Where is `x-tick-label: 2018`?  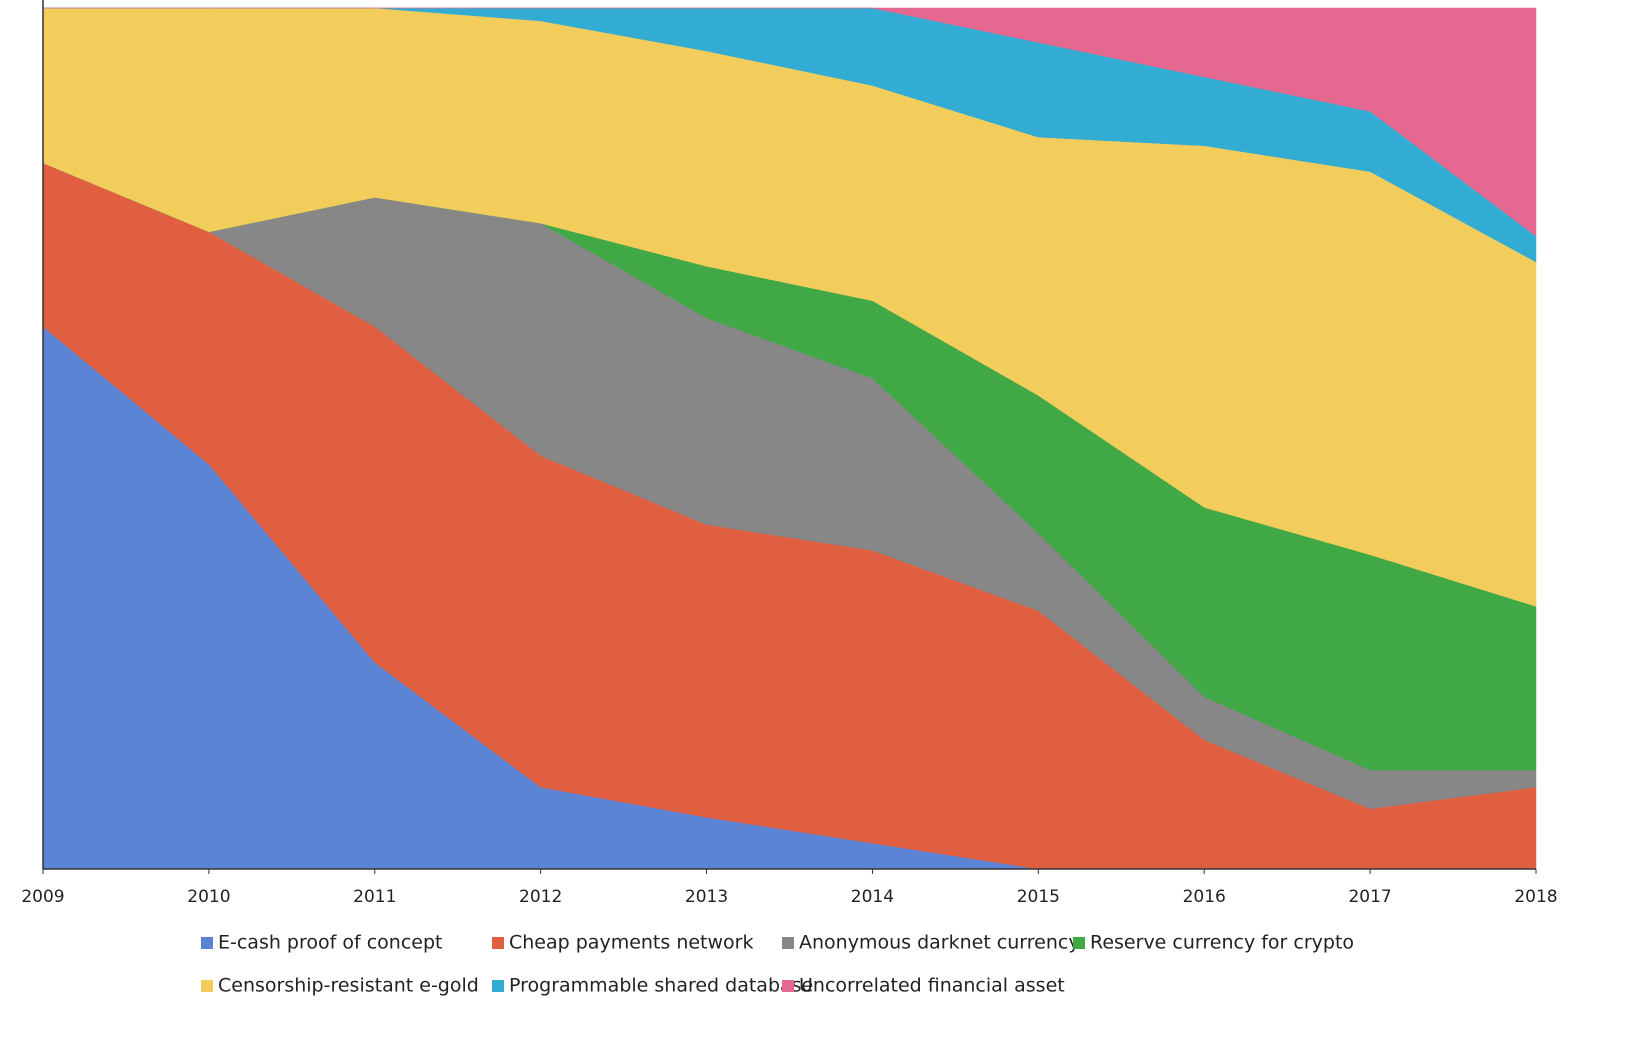 x-tick-label: 2018 is located at coordinates (1535, 897).